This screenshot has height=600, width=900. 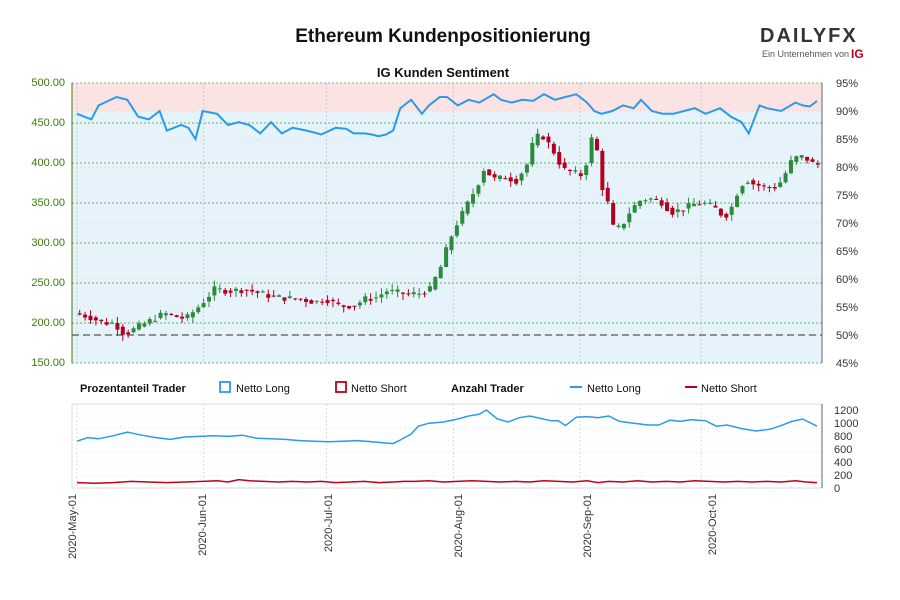 I want to click on y2-tick-label: 70%, so click(x=847, y=224).